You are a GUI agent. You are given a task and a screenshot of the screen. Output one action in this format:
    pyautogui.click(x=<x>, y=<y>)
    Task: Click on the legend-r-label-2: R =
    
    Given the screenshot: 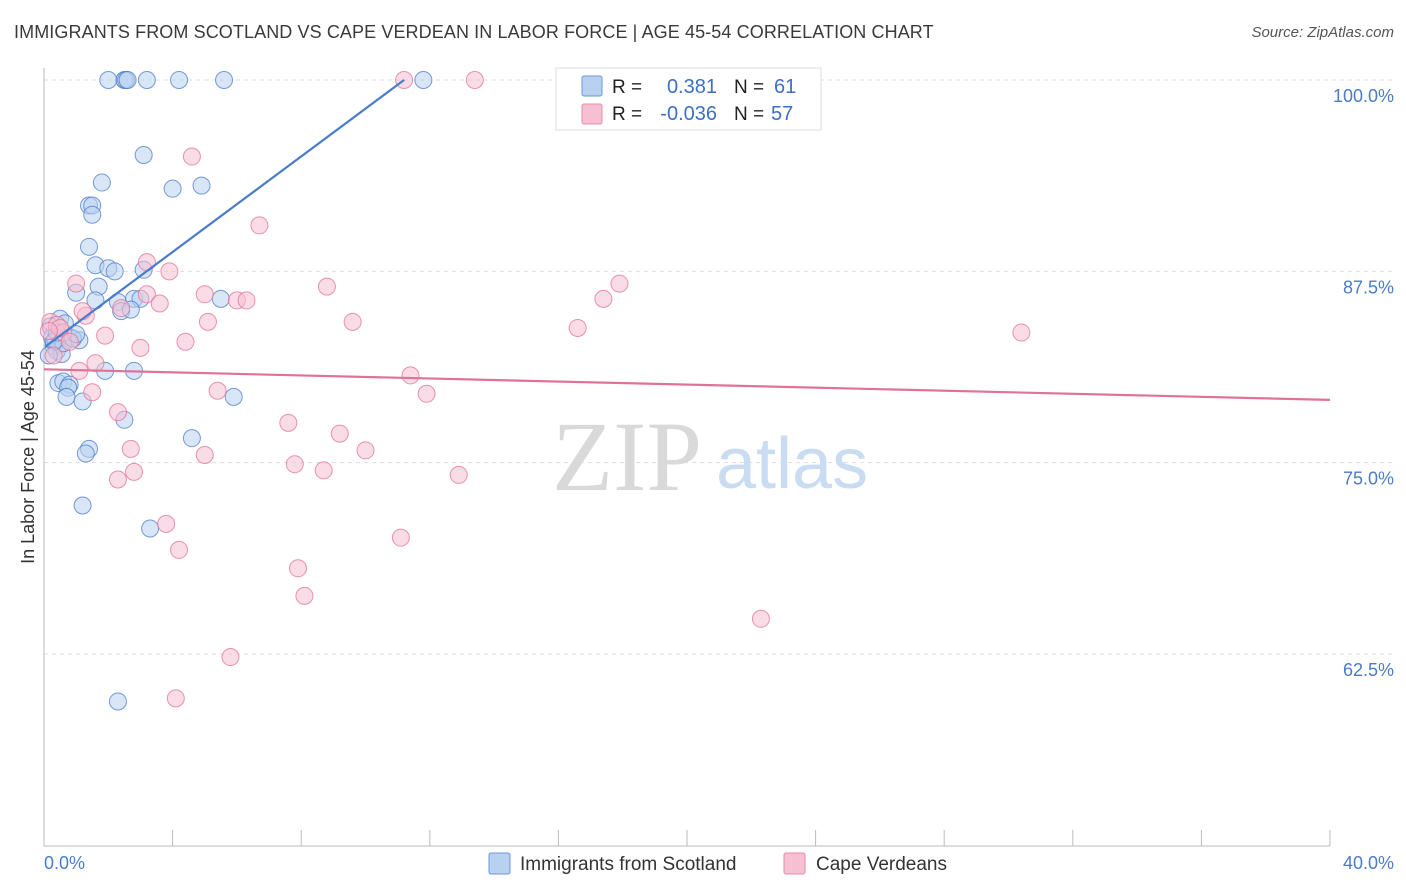 What is the action you would take?
    pyautogui.click(x=627, y=114)
    